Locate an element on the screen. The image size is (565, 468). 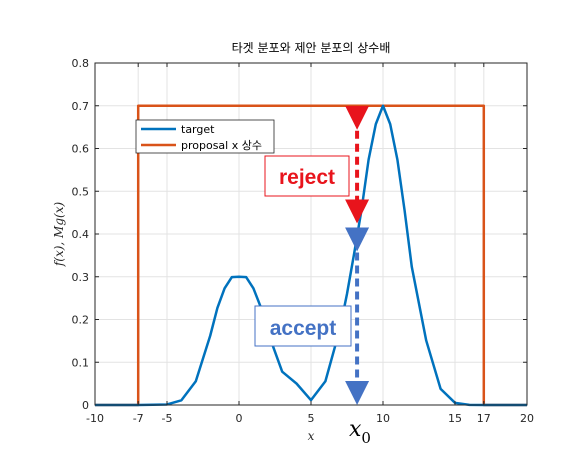
y-tick-label: 0 is located at coordinates (85, 405).